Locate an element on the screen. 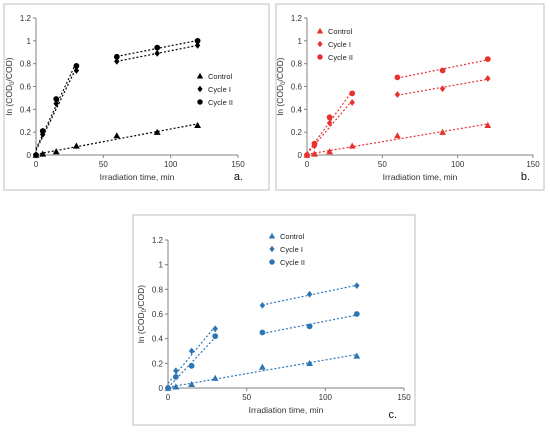 The image size is (550, 434). trendline-early is located at coordinates (56, 109).